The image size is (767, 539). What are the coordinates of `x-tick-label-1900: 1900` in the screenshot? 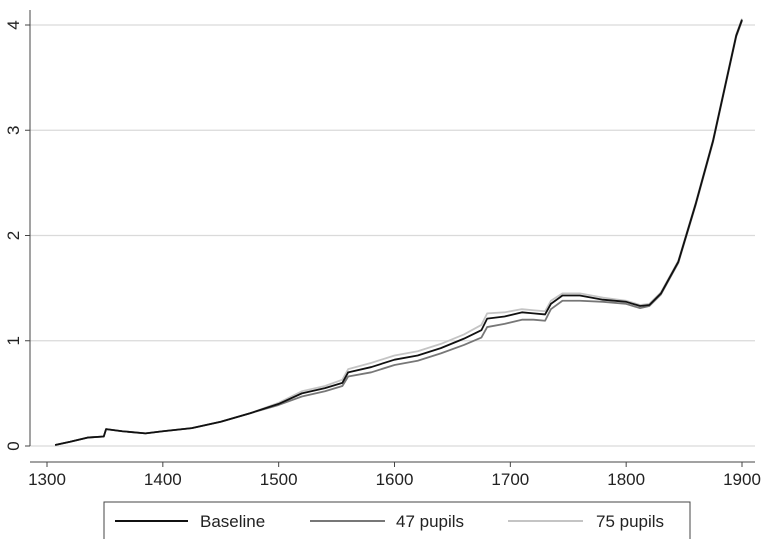 It's located at (742, 479).